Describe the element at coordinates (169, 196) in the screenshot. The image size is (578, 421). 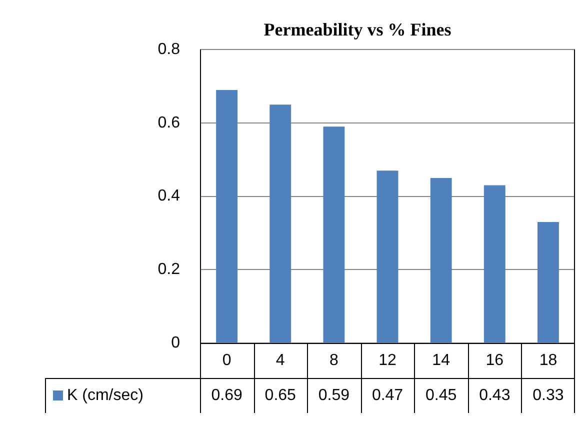
I see `y-tick-label: 0.4` at that location.